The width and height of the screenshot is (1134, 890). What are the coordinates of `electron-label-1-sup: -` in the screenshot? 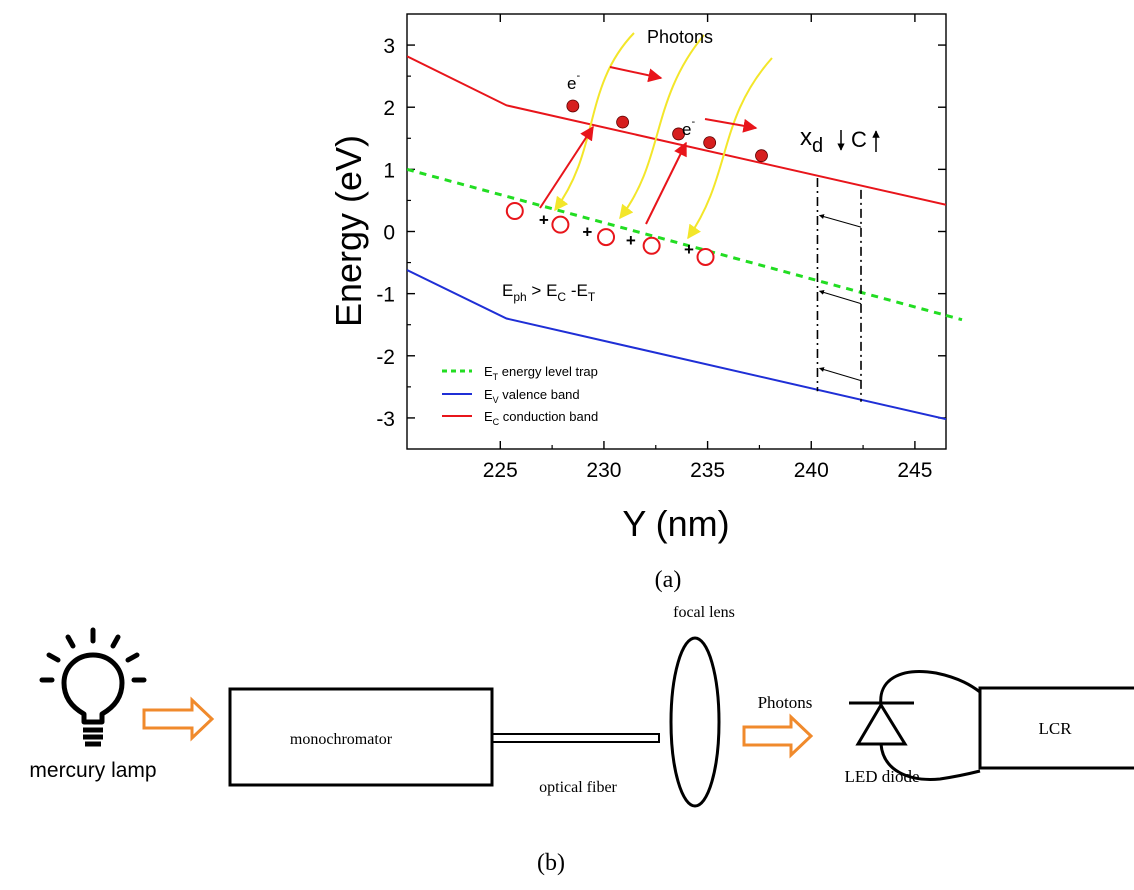 It's located at (578, 76).